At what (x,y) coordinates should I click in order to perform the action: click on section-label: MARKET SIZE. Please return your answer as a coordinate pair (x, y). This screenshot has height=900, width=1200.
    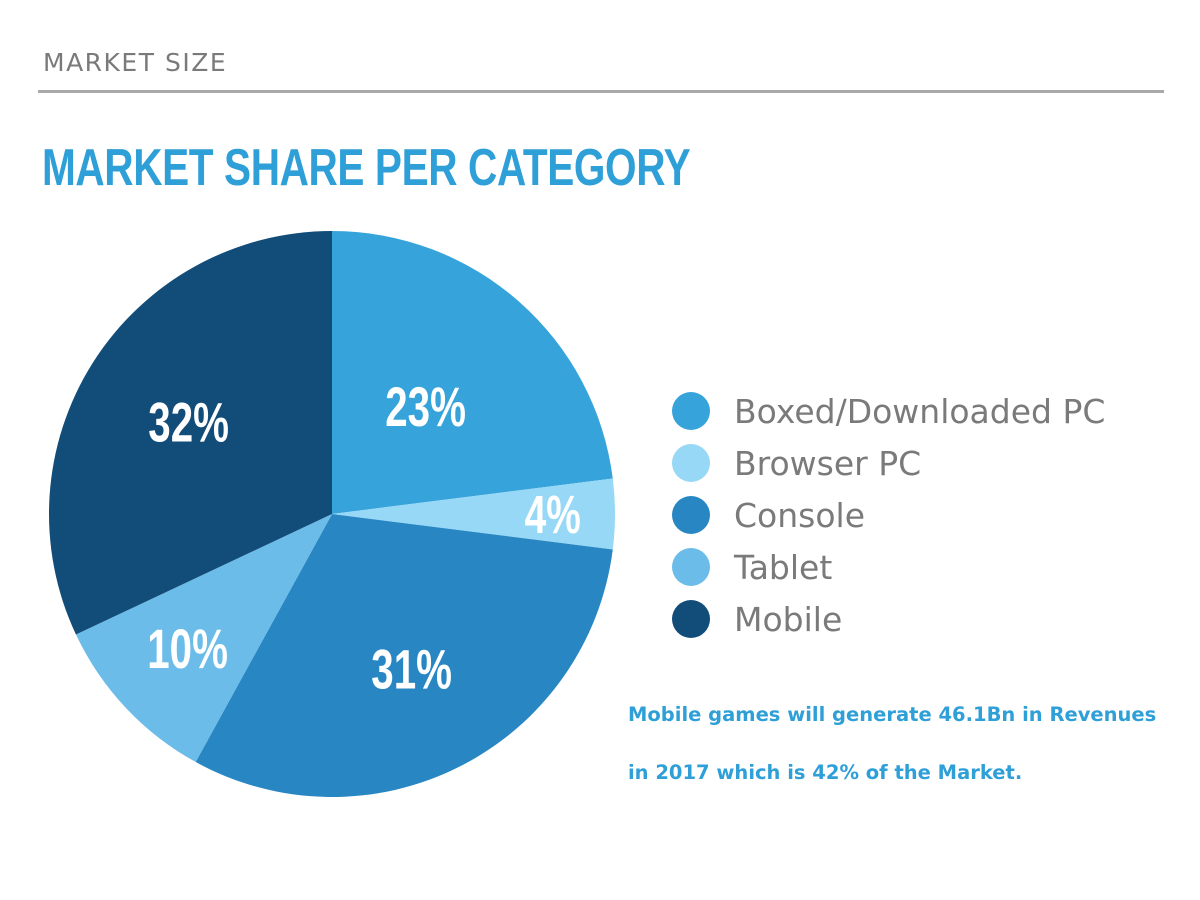
    Looking at the image, I should click on (135, 62).